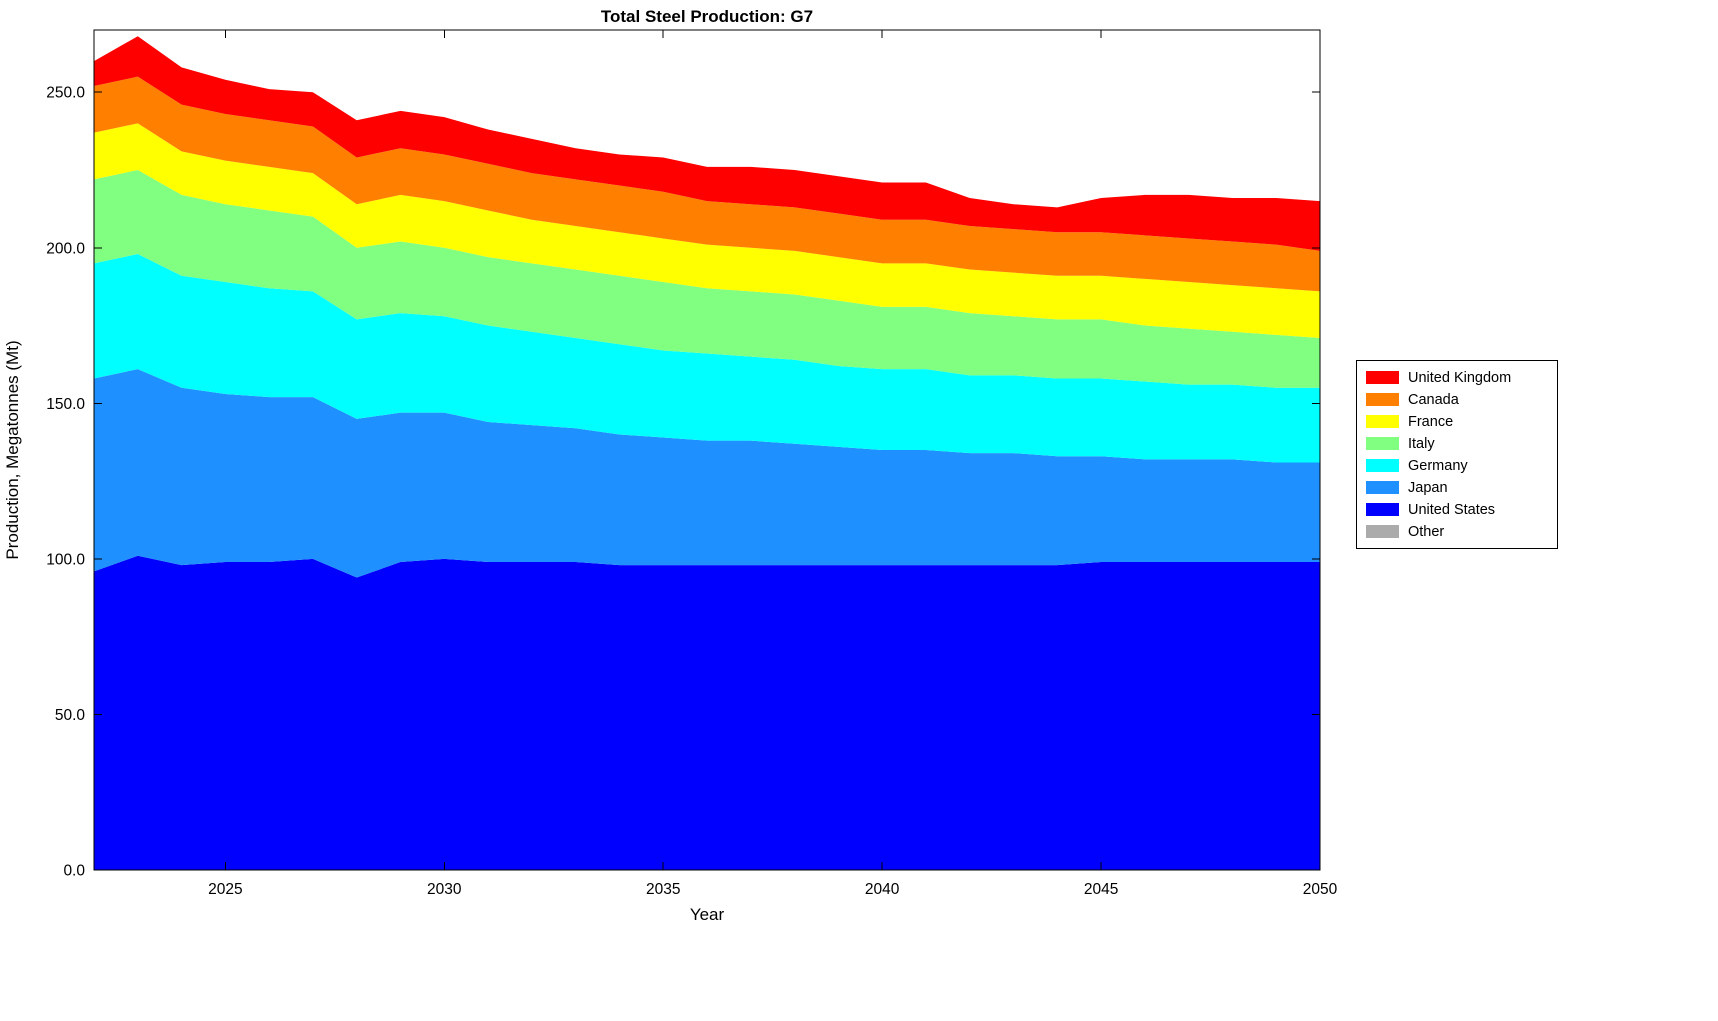 This screenshot has width=1718, height=1021. I want to click on legend-item-other: Other, so click(1457, 531).